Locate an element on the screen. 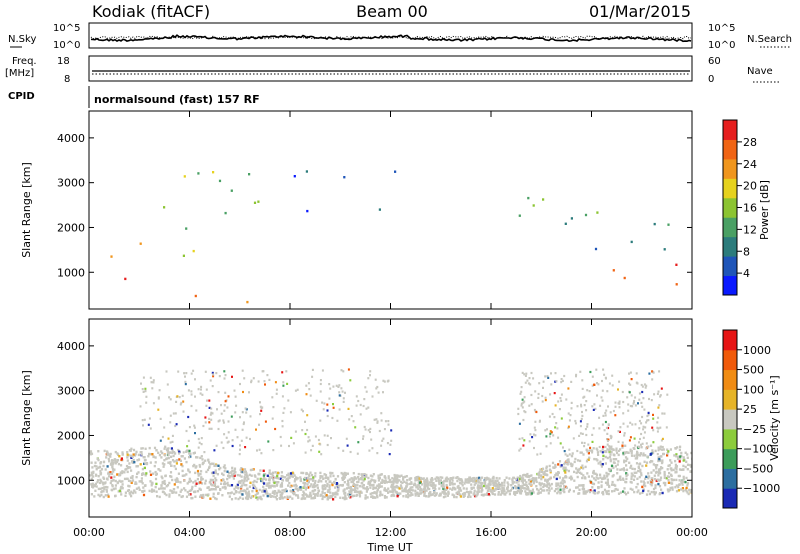 The height and width of the screenshot is (554, 800). nsky-tick-bottom: 10^0 is located at coordinates (66, 45).